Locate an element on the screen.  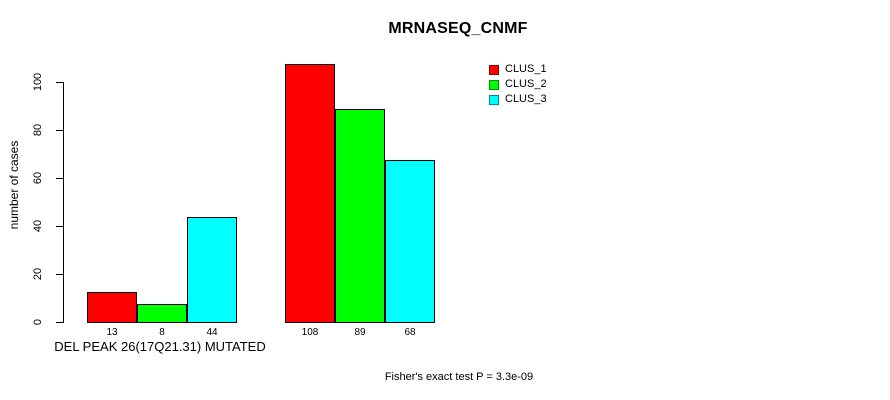
legend-item-clus_3: CLUS_3 is located at coordinates (518, 99).